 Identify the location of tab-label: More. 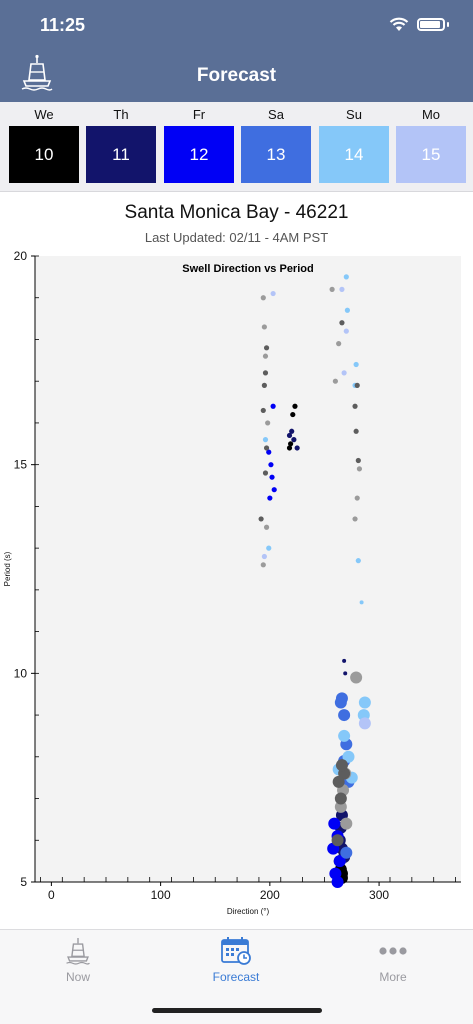
(393, 977).